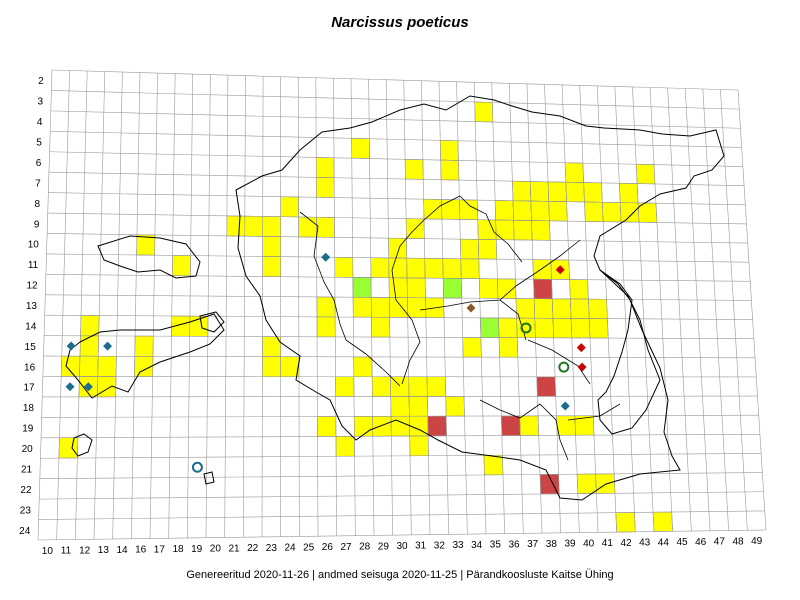 The image size is (800, 600). What do you see at coordinates (645, 543) in the screenshot?
I see `x-tick-label: 43` at bounding box center [645, 543].